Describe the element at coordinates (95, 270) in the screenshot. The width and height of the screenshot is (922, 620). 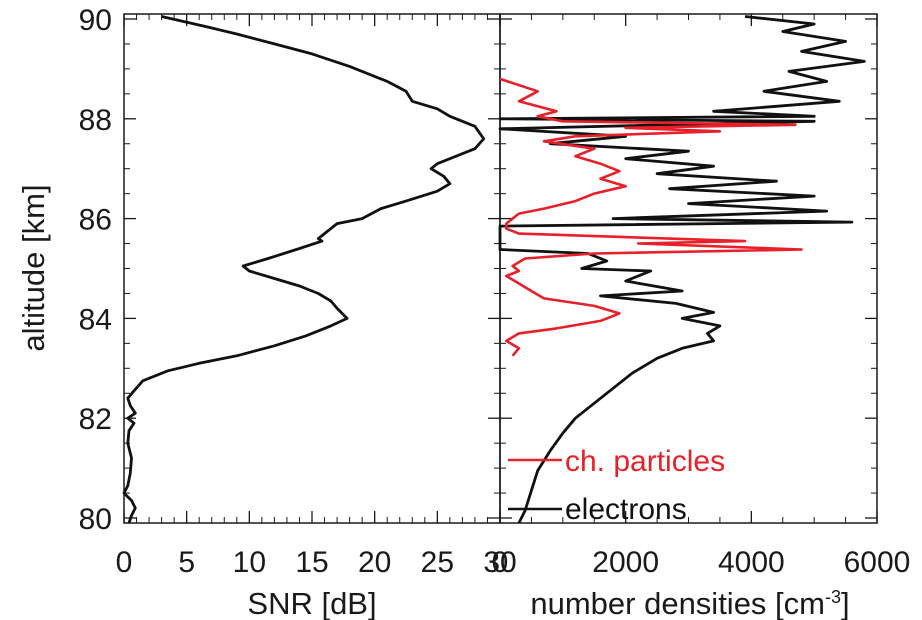
I see `y-tick-labels: 80 82 84 86 88 90` at that location.